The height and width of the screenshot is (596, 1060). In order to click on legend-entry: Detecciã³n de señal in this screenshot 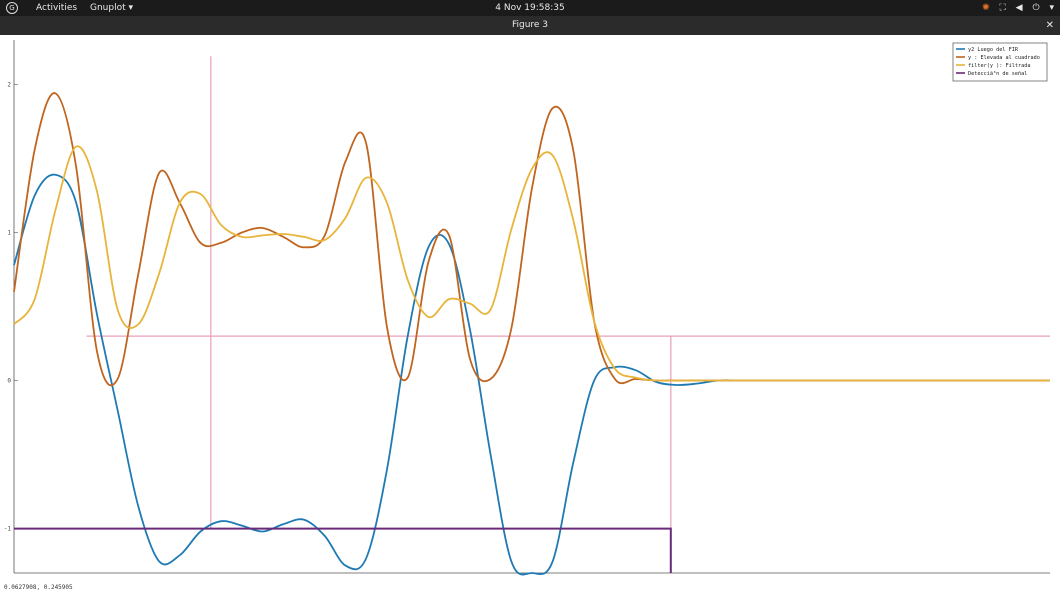, I will do `click(997, 74)`.